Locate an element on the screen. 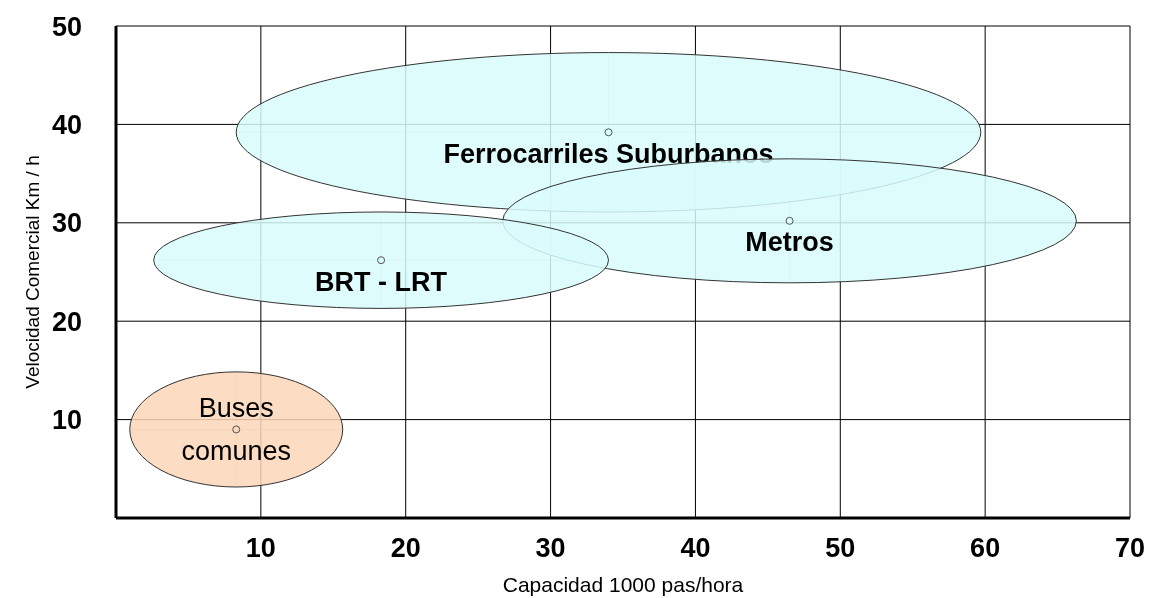 This screenshot has height=598, width=1157. x-axis-title: Capacidad 1000 pas/hora is located at coordinates (623, 584).